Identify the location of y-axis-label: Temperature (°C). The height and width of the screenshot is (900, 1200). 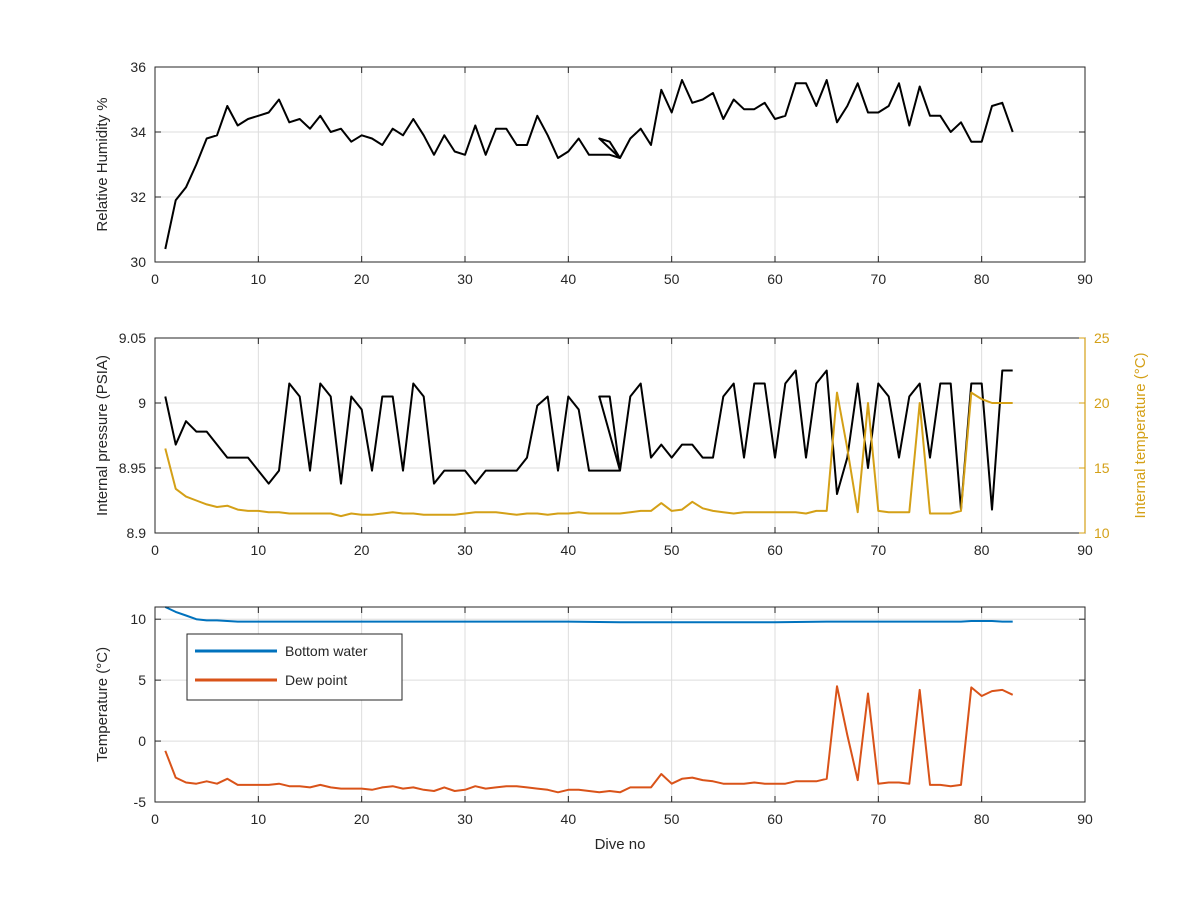
(102, 704).